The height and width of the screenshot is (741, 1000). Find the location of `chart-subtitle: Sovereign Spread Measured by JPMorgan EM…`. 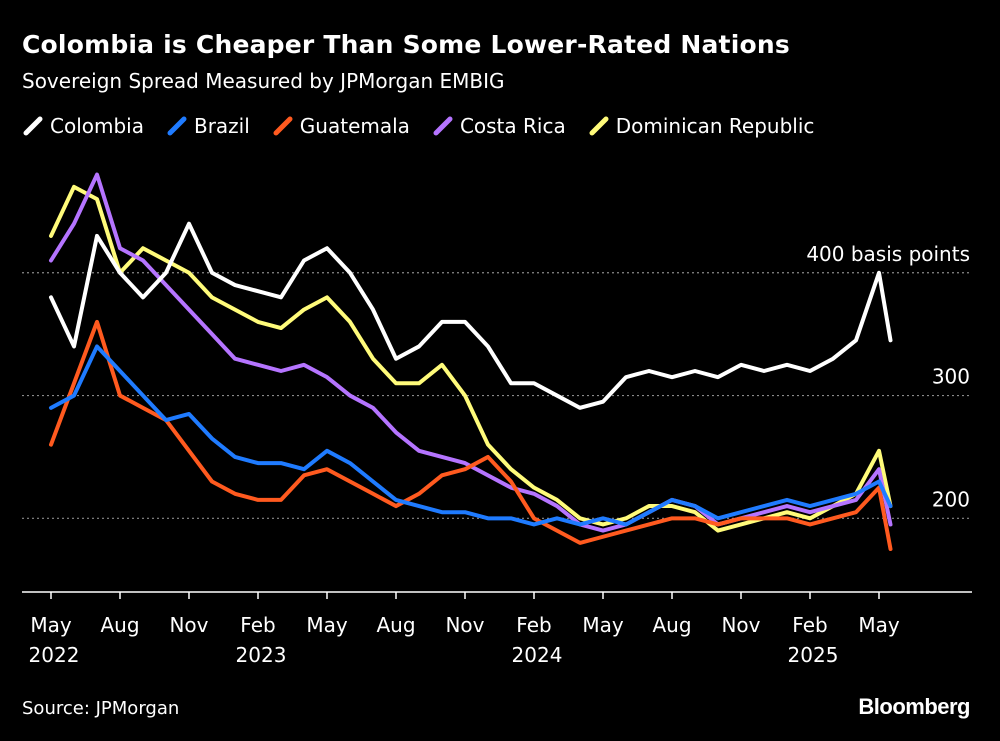

chart-subtitle: Sovereign Spread Measured by JPMorgan EM… is located at coordinates (263, 81).